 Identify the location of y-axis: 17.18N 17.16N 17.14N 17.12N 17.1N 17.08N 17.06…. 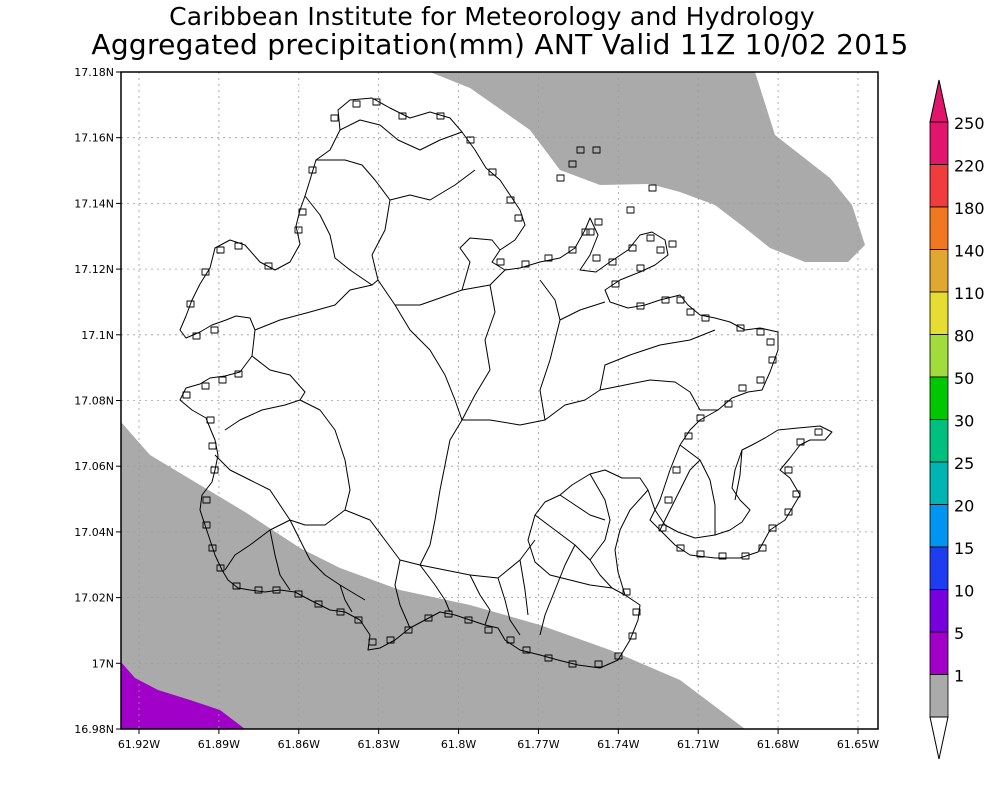
(97, 401).